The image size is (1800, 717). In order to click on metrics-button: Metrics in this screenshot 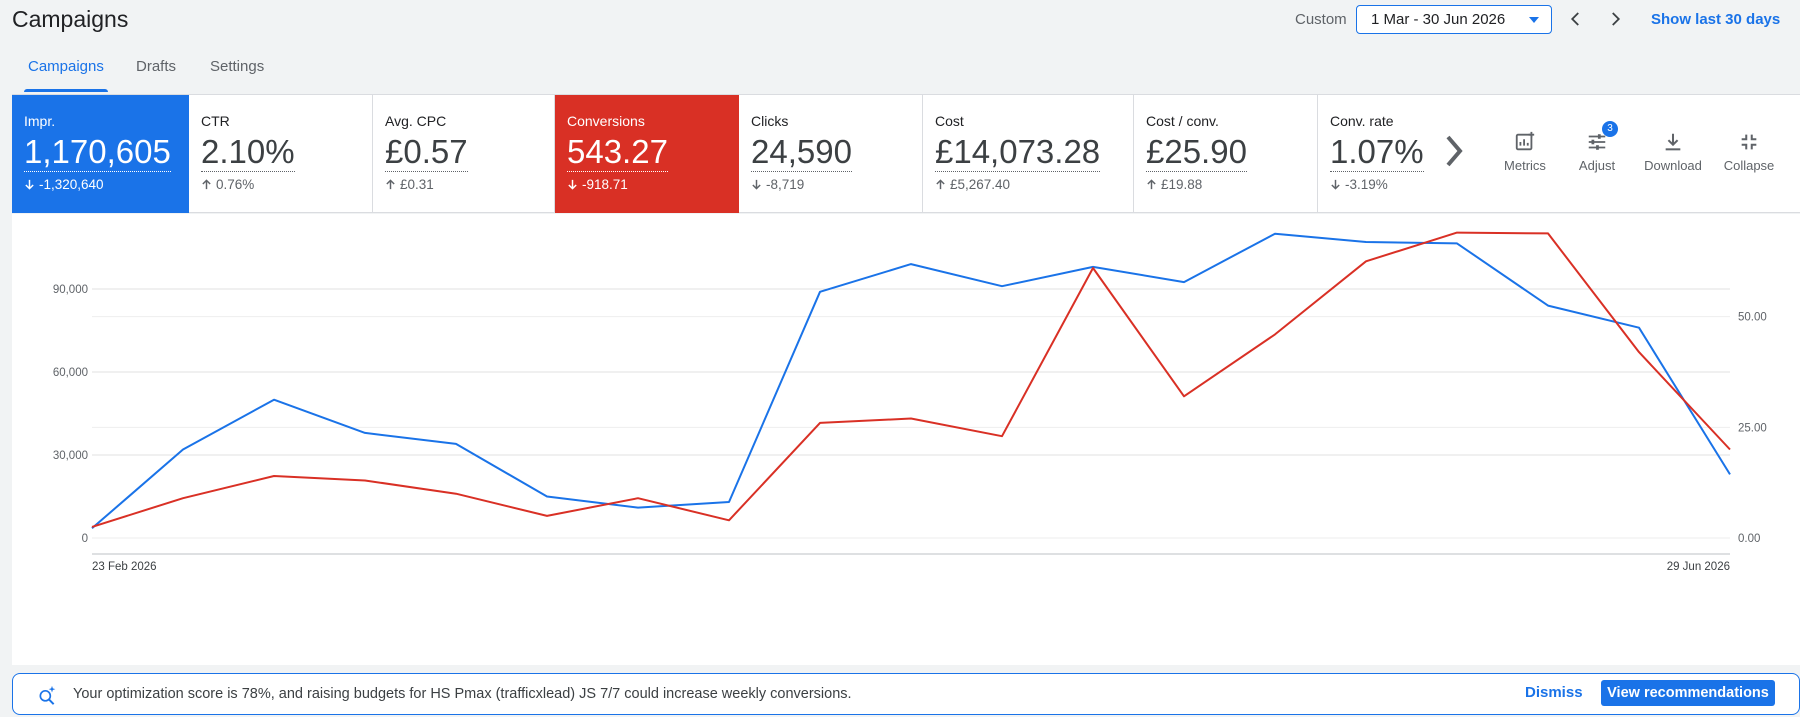, I will do `click(1525, 152)`.